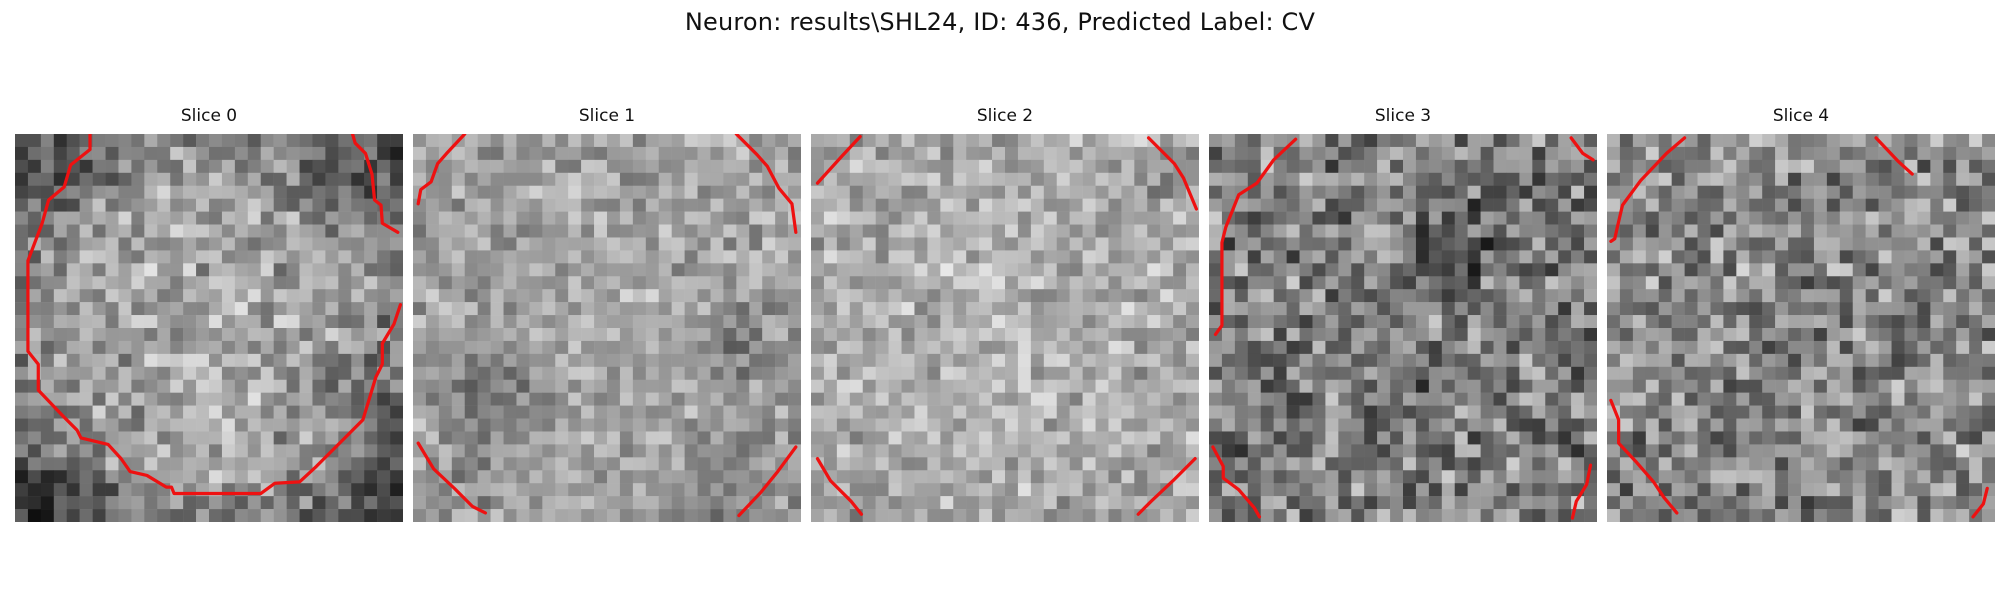 The image size is (2000, 600). What do you see at coordinates (1005, 316) in the screenshot?
I see `slice-panel-2: Slice 2` at bounding box center [1005, 316].